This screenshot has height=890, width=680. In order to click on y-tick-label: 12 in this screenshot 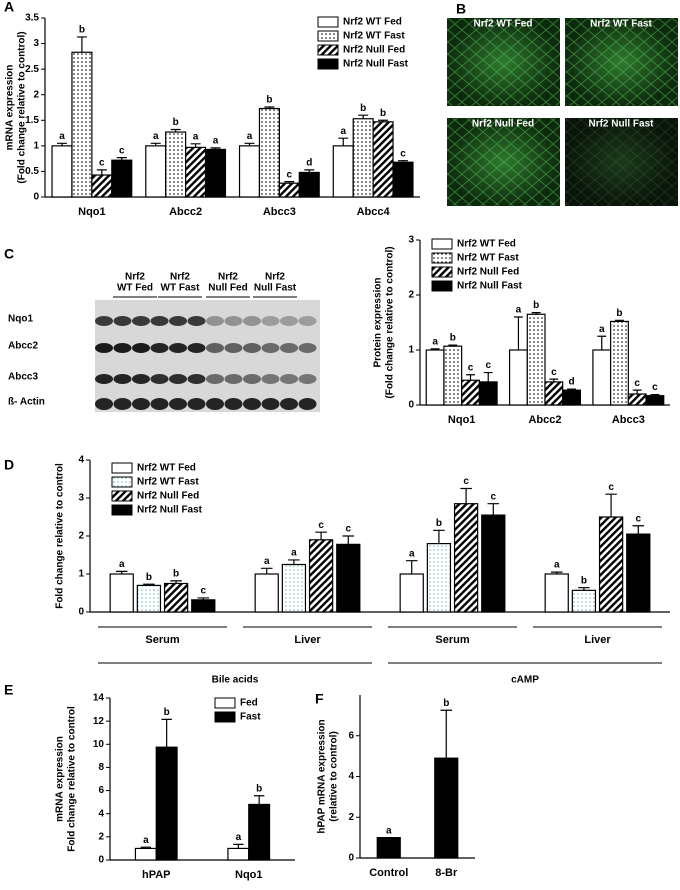, I will do `click(99, 721)`.